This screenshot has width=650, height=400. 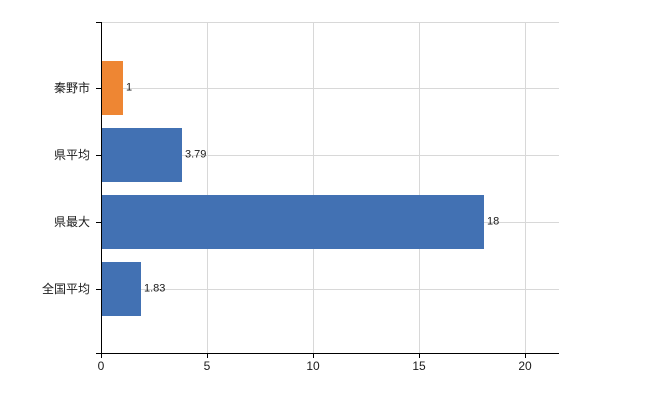 I want to click on bar-value-label: 1, so click(x=129, y=87).